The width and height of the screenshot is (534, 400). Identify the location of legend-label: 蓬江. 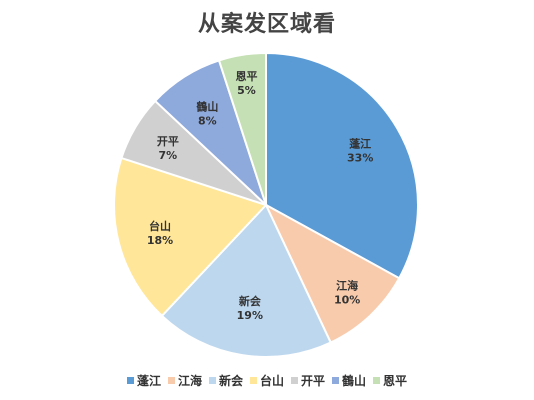
(148, 381).